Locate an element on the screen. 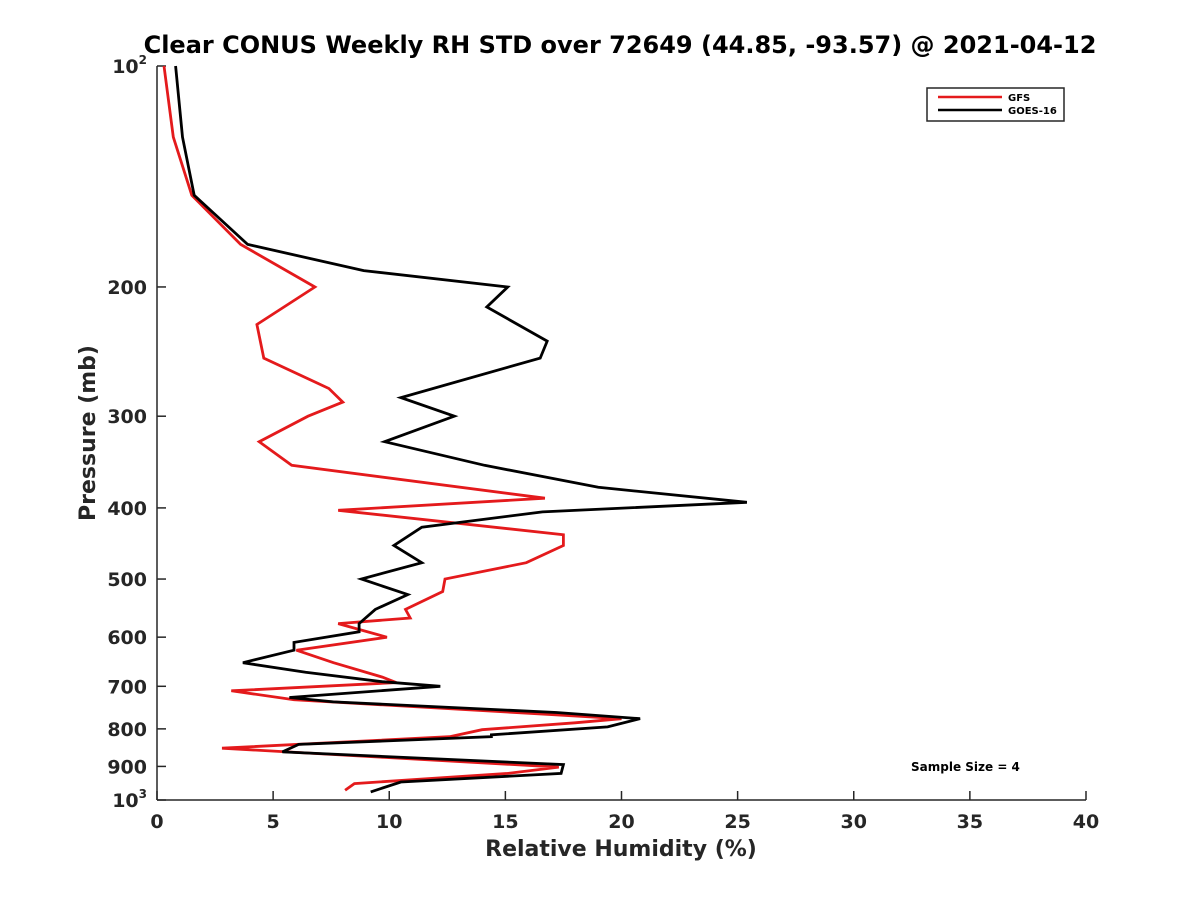 Image resolution: width=1200 pixels, height=900 pixels. legend-label-goes16: GOES-16 is located at coordinates (1032, 111).